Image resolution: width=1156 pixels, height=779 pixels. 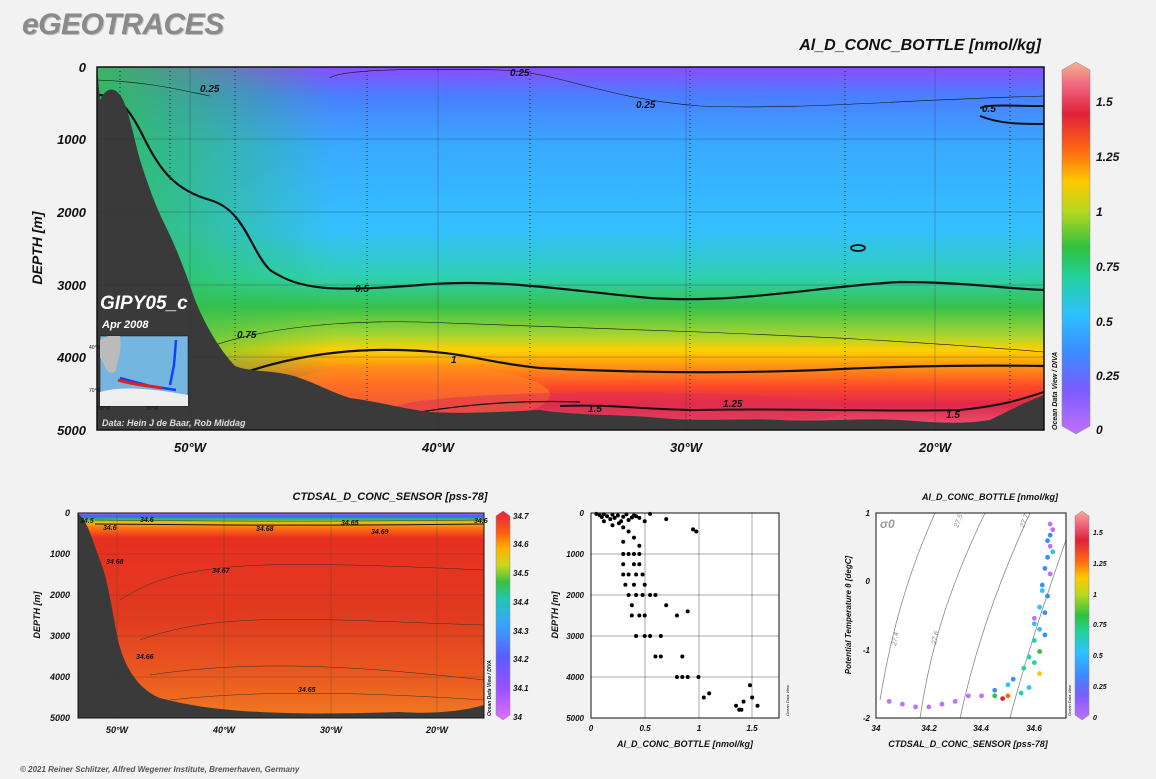 I want to click on ts-colorbar, so click(x=1082, y=615).